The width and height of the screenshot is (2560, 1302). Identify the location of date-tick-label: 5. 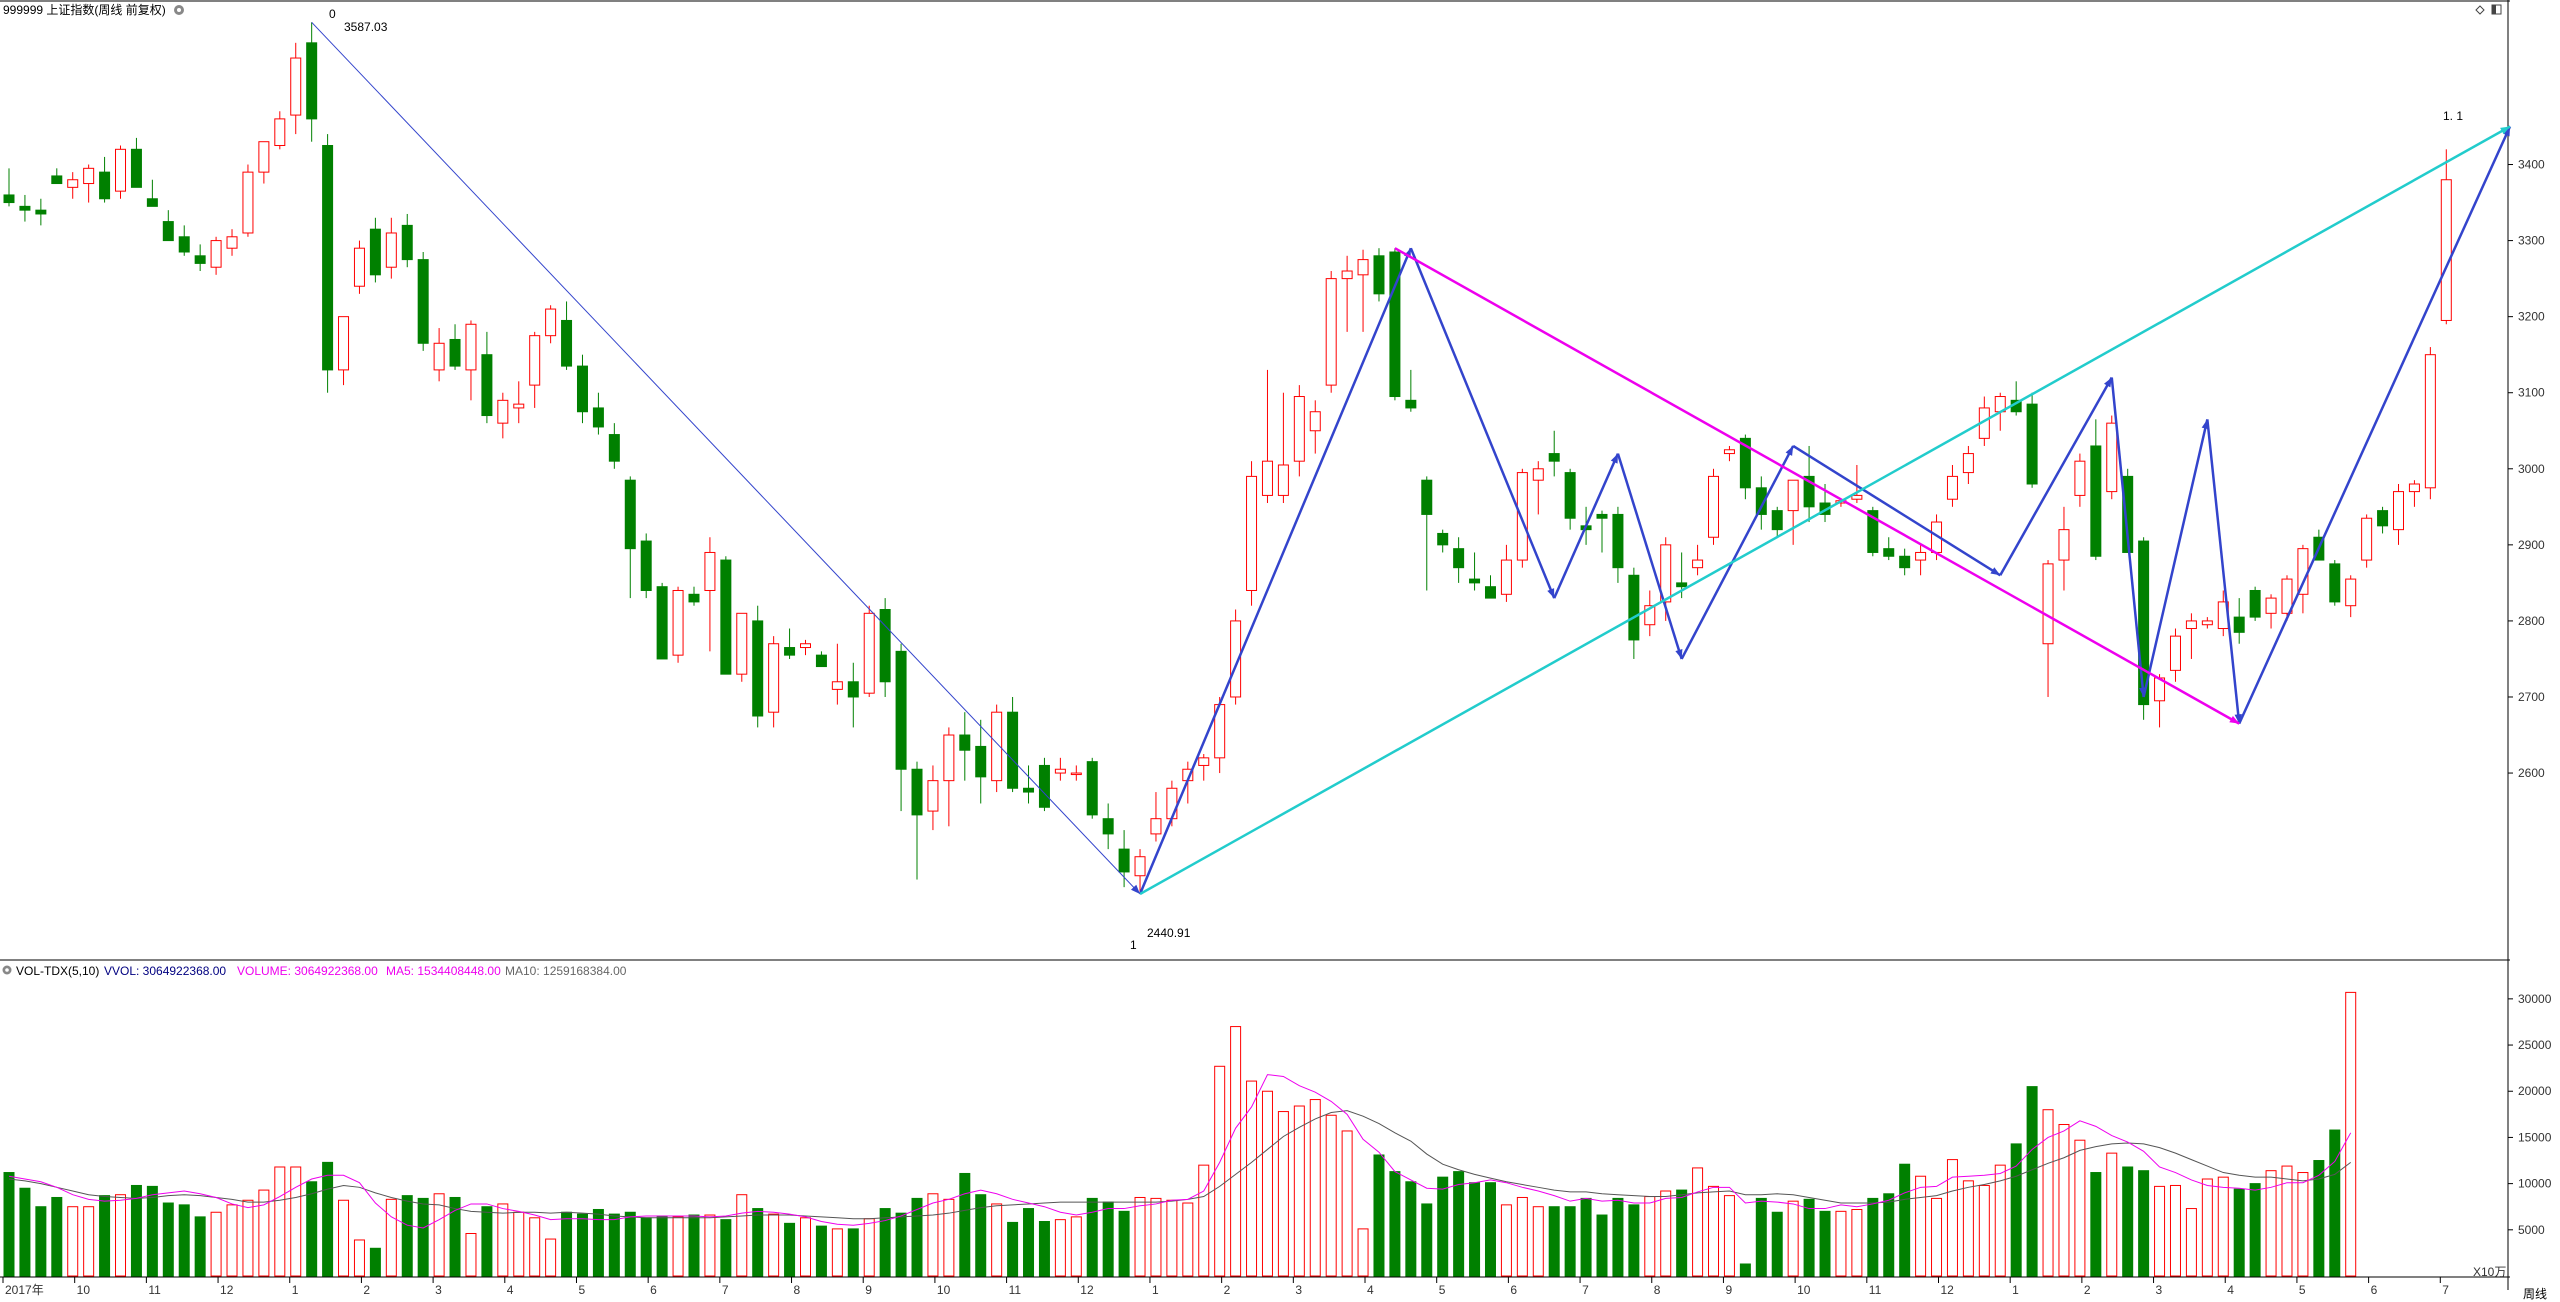
(1442, 1290).